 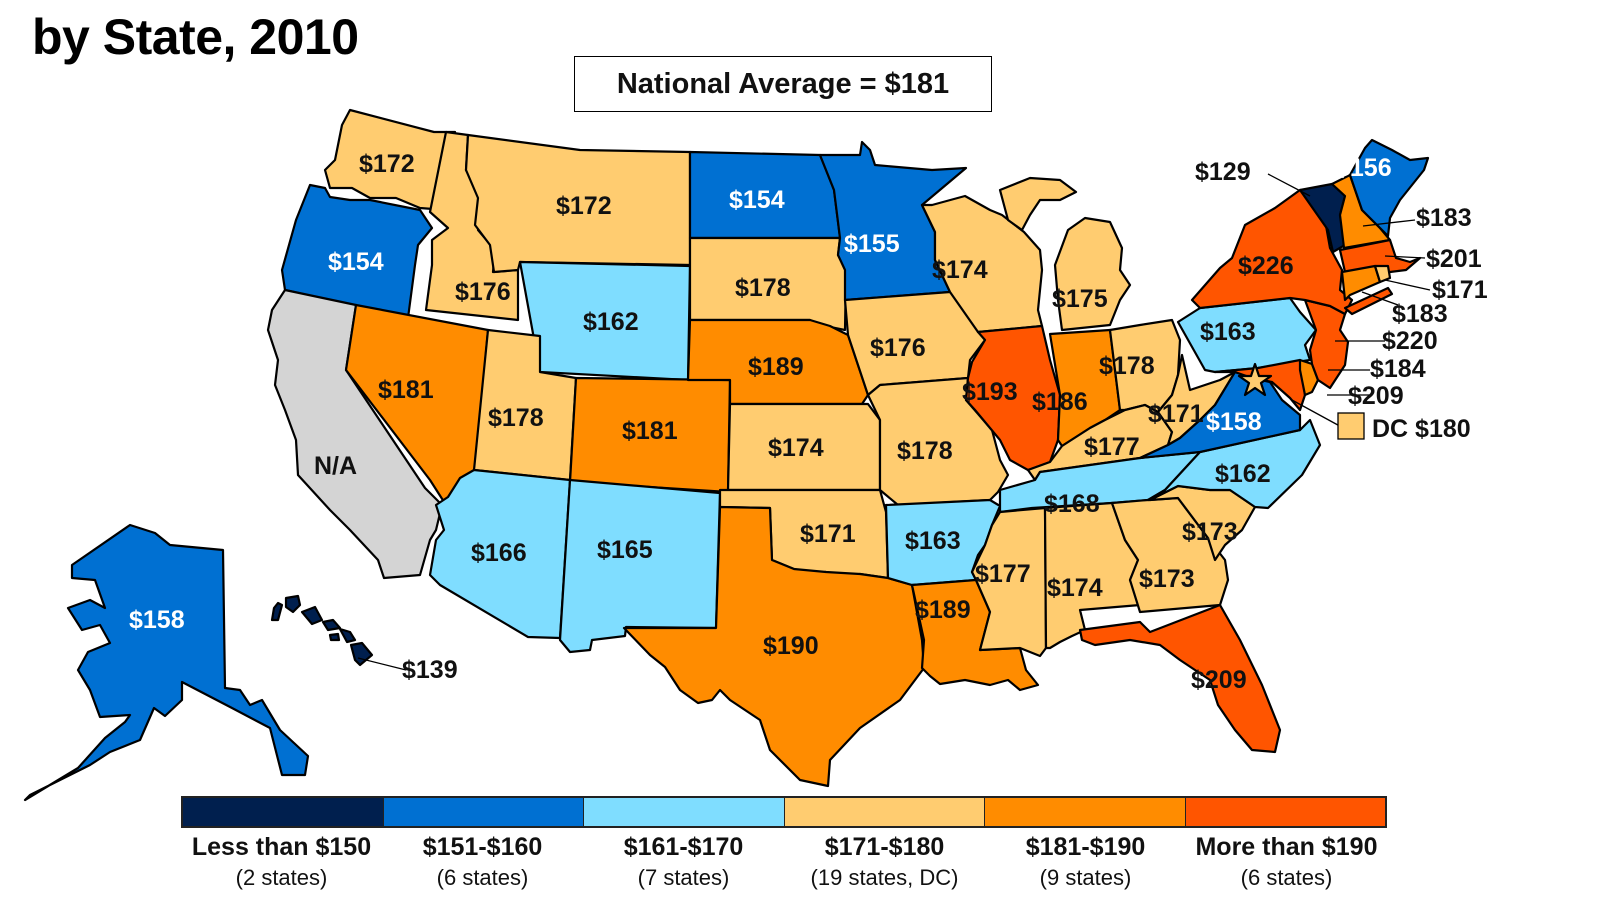 I want to click on label-MS: $177, so click(x=1003, y=574).